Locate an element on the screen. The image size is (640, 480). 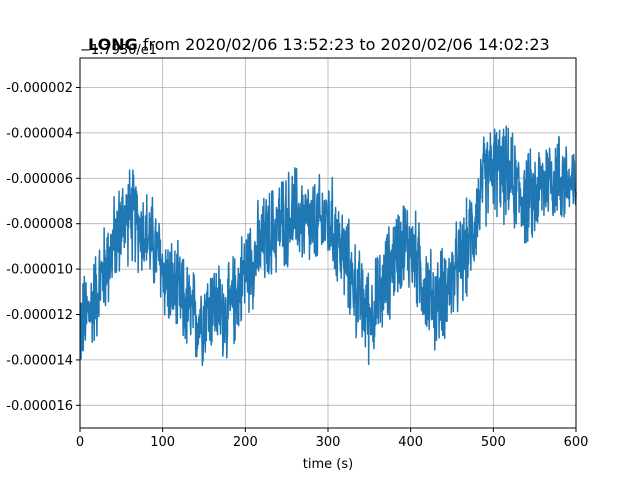
x-axis: 0 100 200 300 400 500 600 is located at coordinates (332, 439).